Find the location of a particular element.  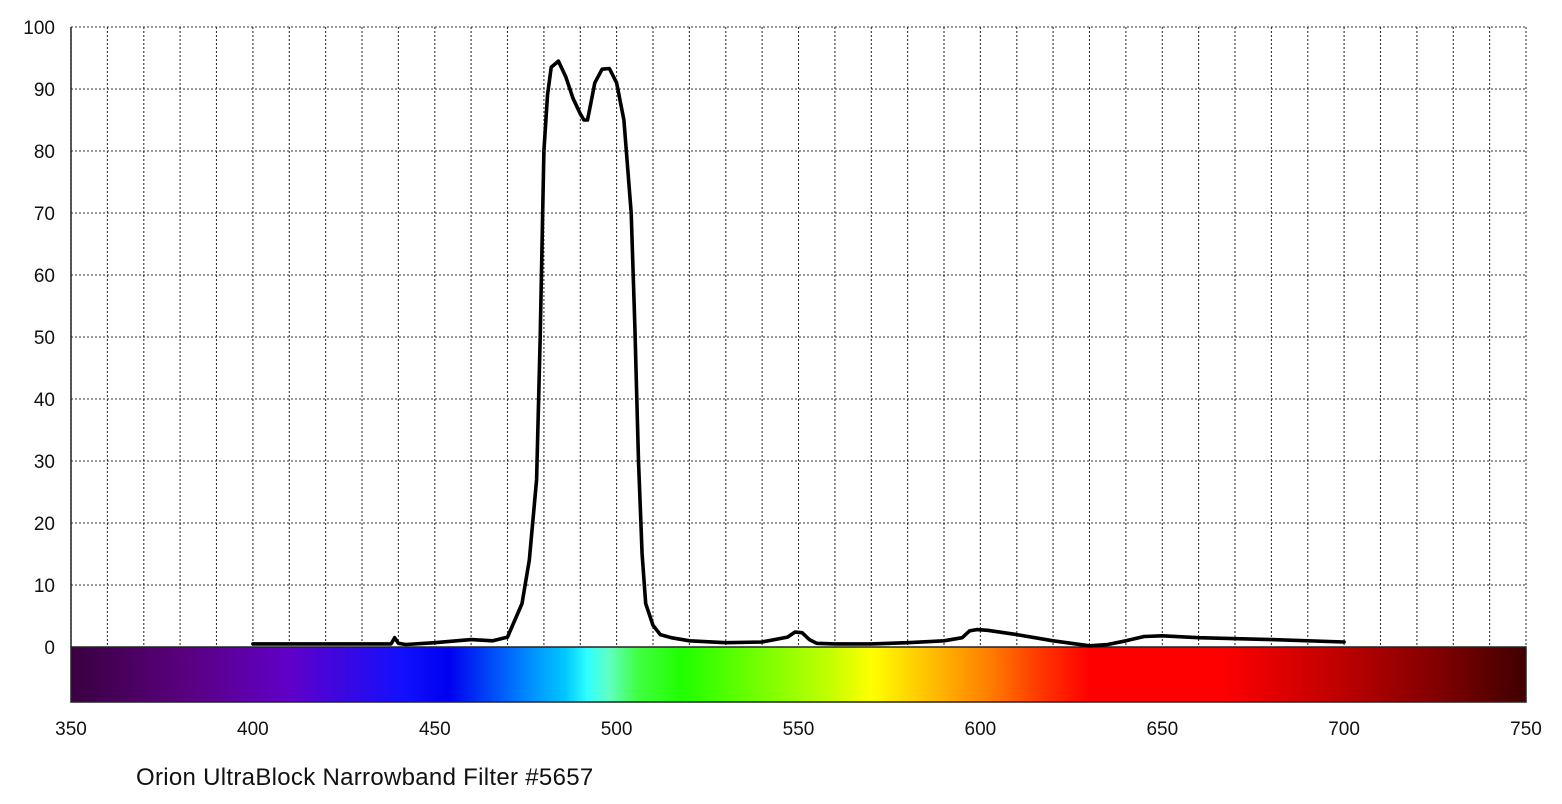

x-tick-label: 450 is located at coordinates (435, 729).